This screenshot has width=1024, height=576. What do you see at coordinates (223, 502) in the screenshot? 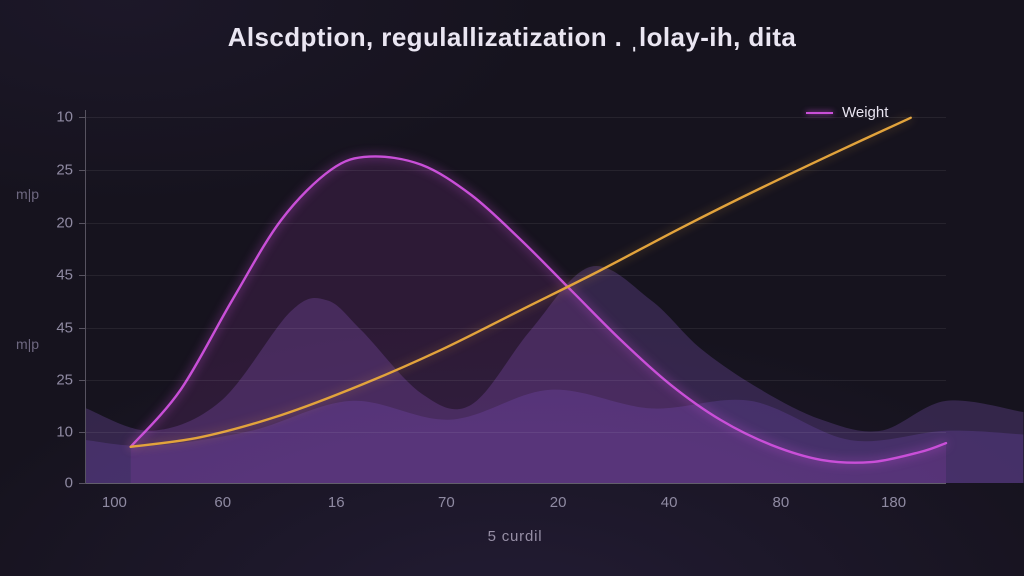
I see `x-tick-label: 60` at bounding box center [223, 502].